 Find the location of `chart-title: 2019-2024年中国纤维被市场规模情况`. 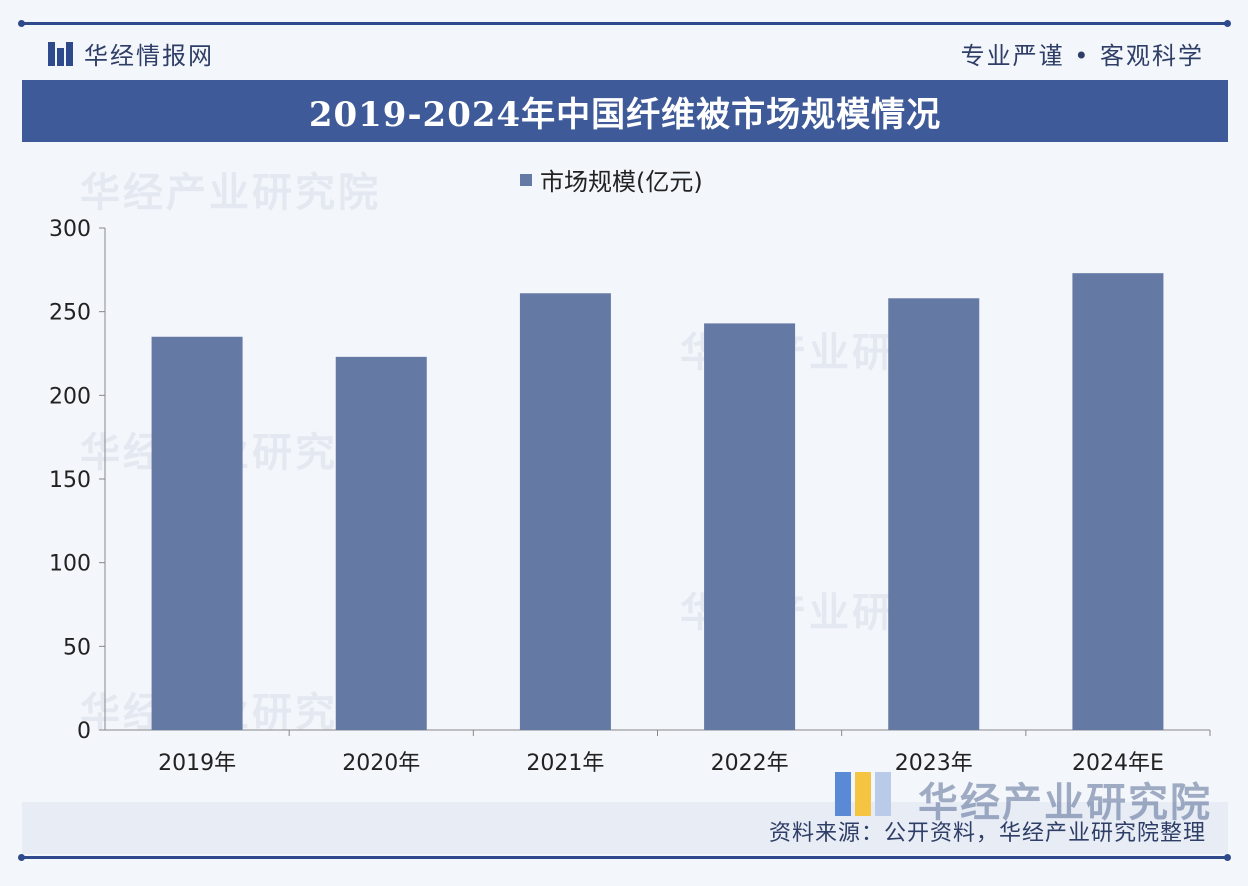

chart-title: 2019-2024年中国纤维被市场规模情况 is located at coordinates (625, 114).